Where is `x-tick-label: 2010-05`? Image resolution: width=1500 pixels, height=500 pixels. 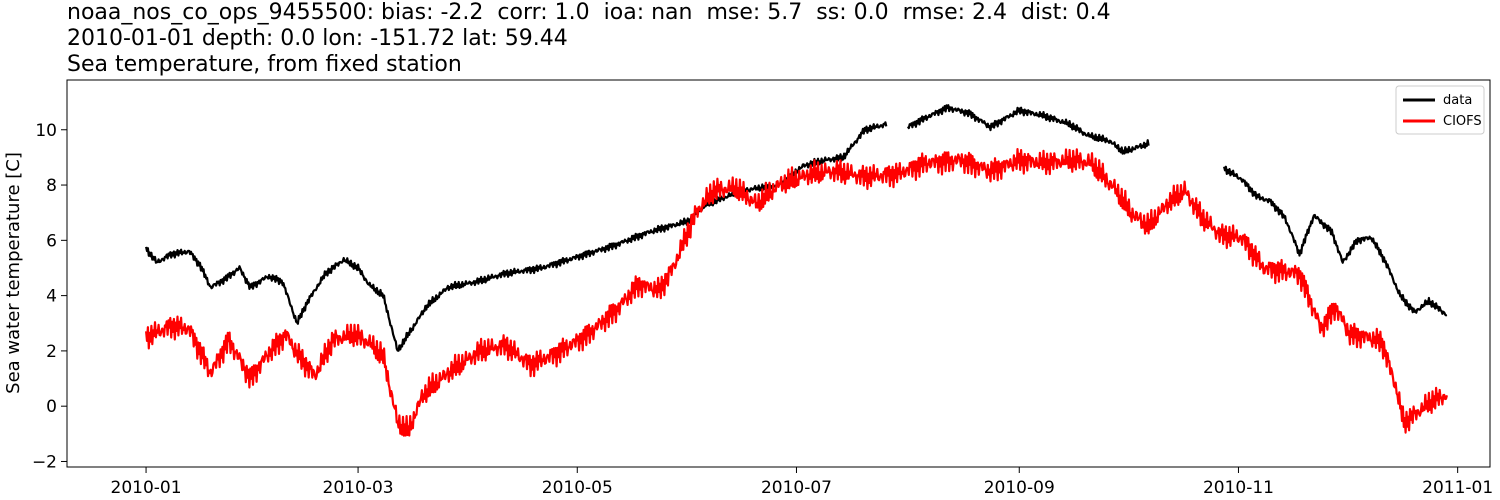 x-tick-label: 2010-05 is located at coordinates (577, 488).